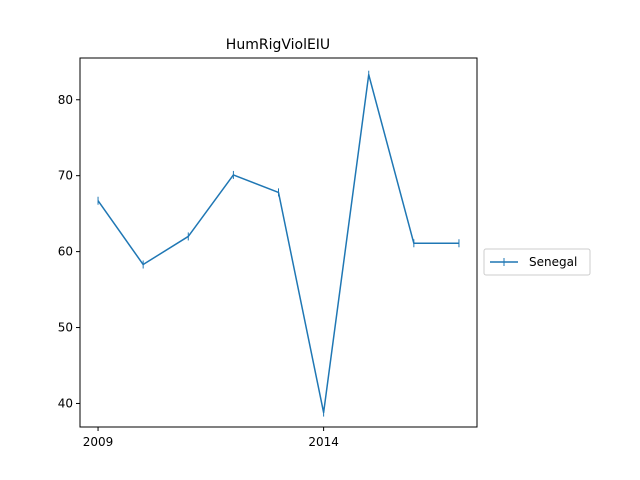 The width and height of the screenshot is (640, 480). What do you see at coordinates (65, 252) in the screenshot?
I see `y-tick-label-60: 60` at bounding box center [65, 252].